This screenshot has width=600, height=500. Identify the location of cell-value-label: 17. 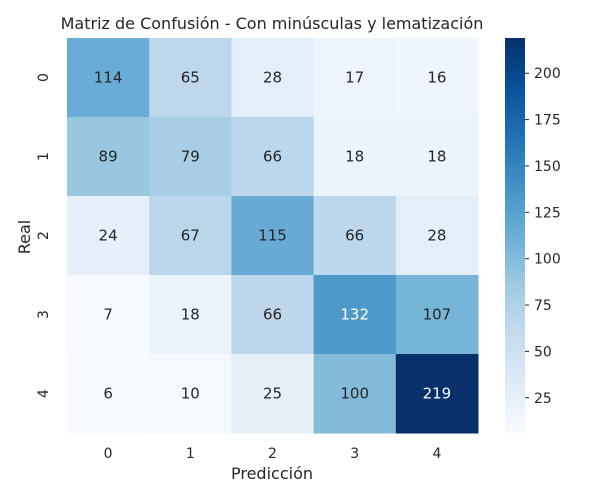
(354, 78).